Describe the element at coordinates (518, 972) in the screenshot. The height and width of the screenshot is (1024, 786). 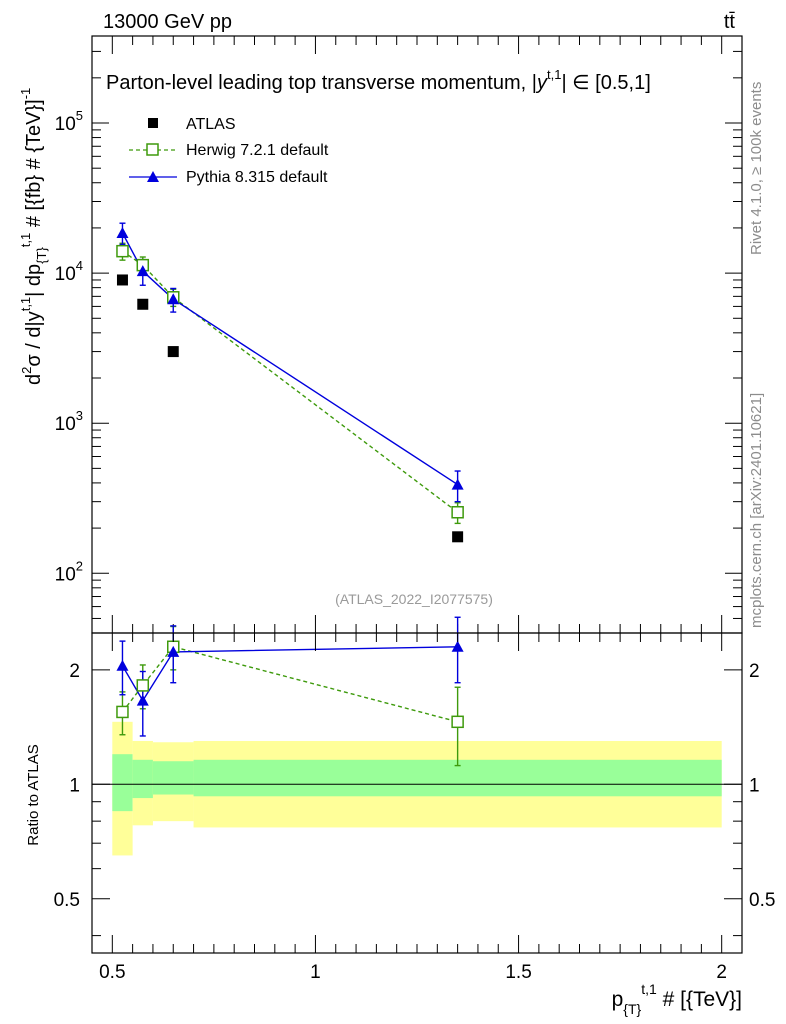
I see `x-tick-label-2: 1.5` at that location.